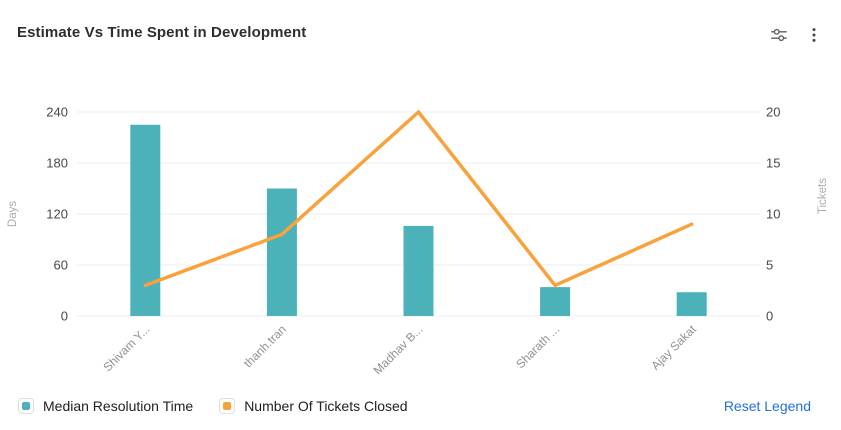 The height and width of the screenshot is (430, 841). Describe the element at coordinates (57, 214) in the screenshot. I see `left-axis-tick-label: 120` at that location.